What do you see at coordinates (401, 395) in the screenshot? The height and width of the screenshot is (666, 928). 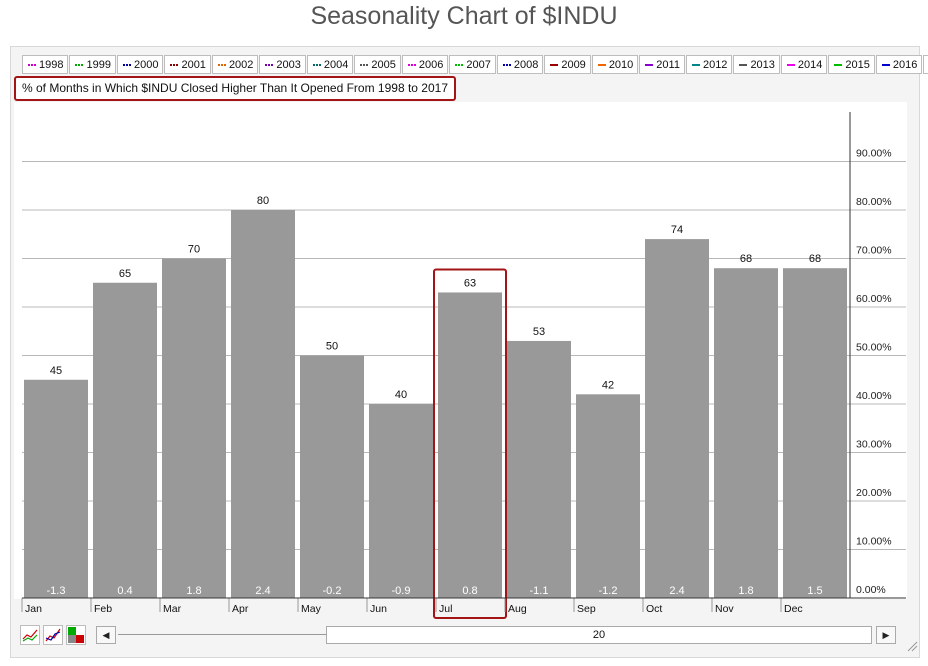 I see `bar-value-label: 40` at bounding box center [401, 395].